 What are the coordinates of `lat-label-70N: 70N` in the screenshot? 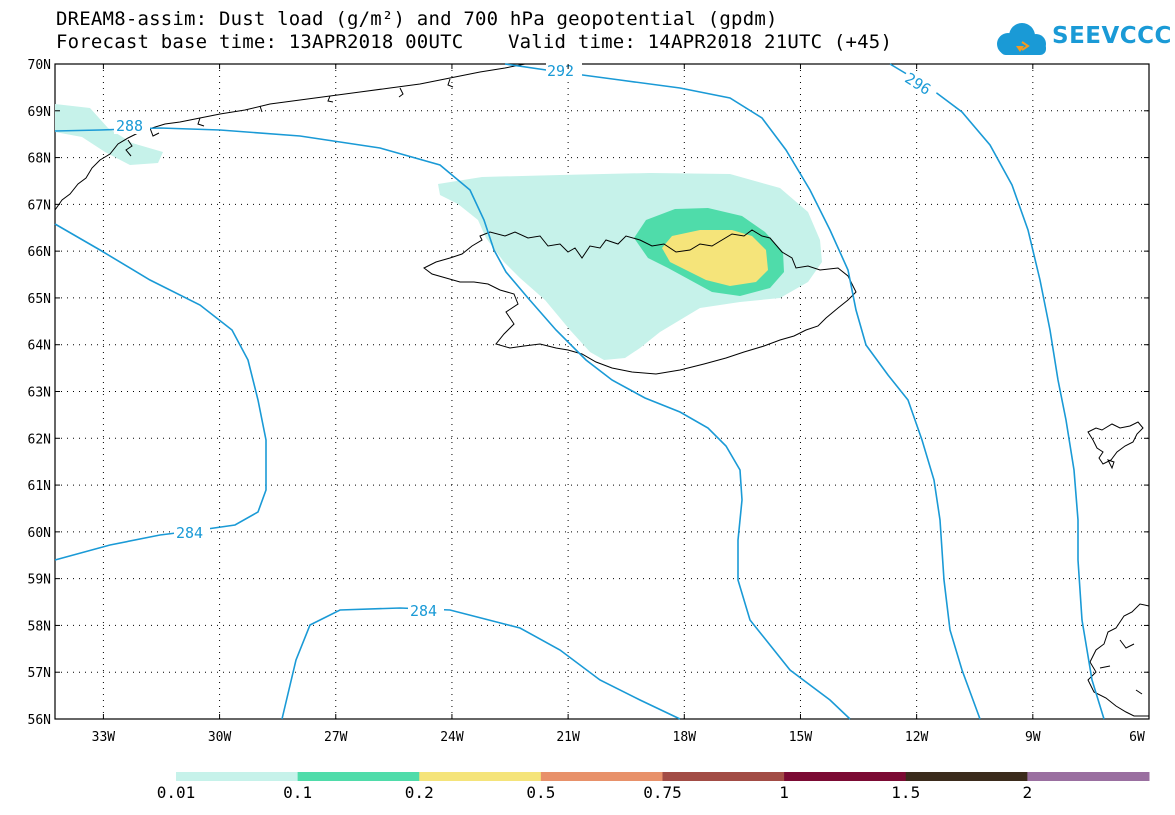 It's located at (39, 65).